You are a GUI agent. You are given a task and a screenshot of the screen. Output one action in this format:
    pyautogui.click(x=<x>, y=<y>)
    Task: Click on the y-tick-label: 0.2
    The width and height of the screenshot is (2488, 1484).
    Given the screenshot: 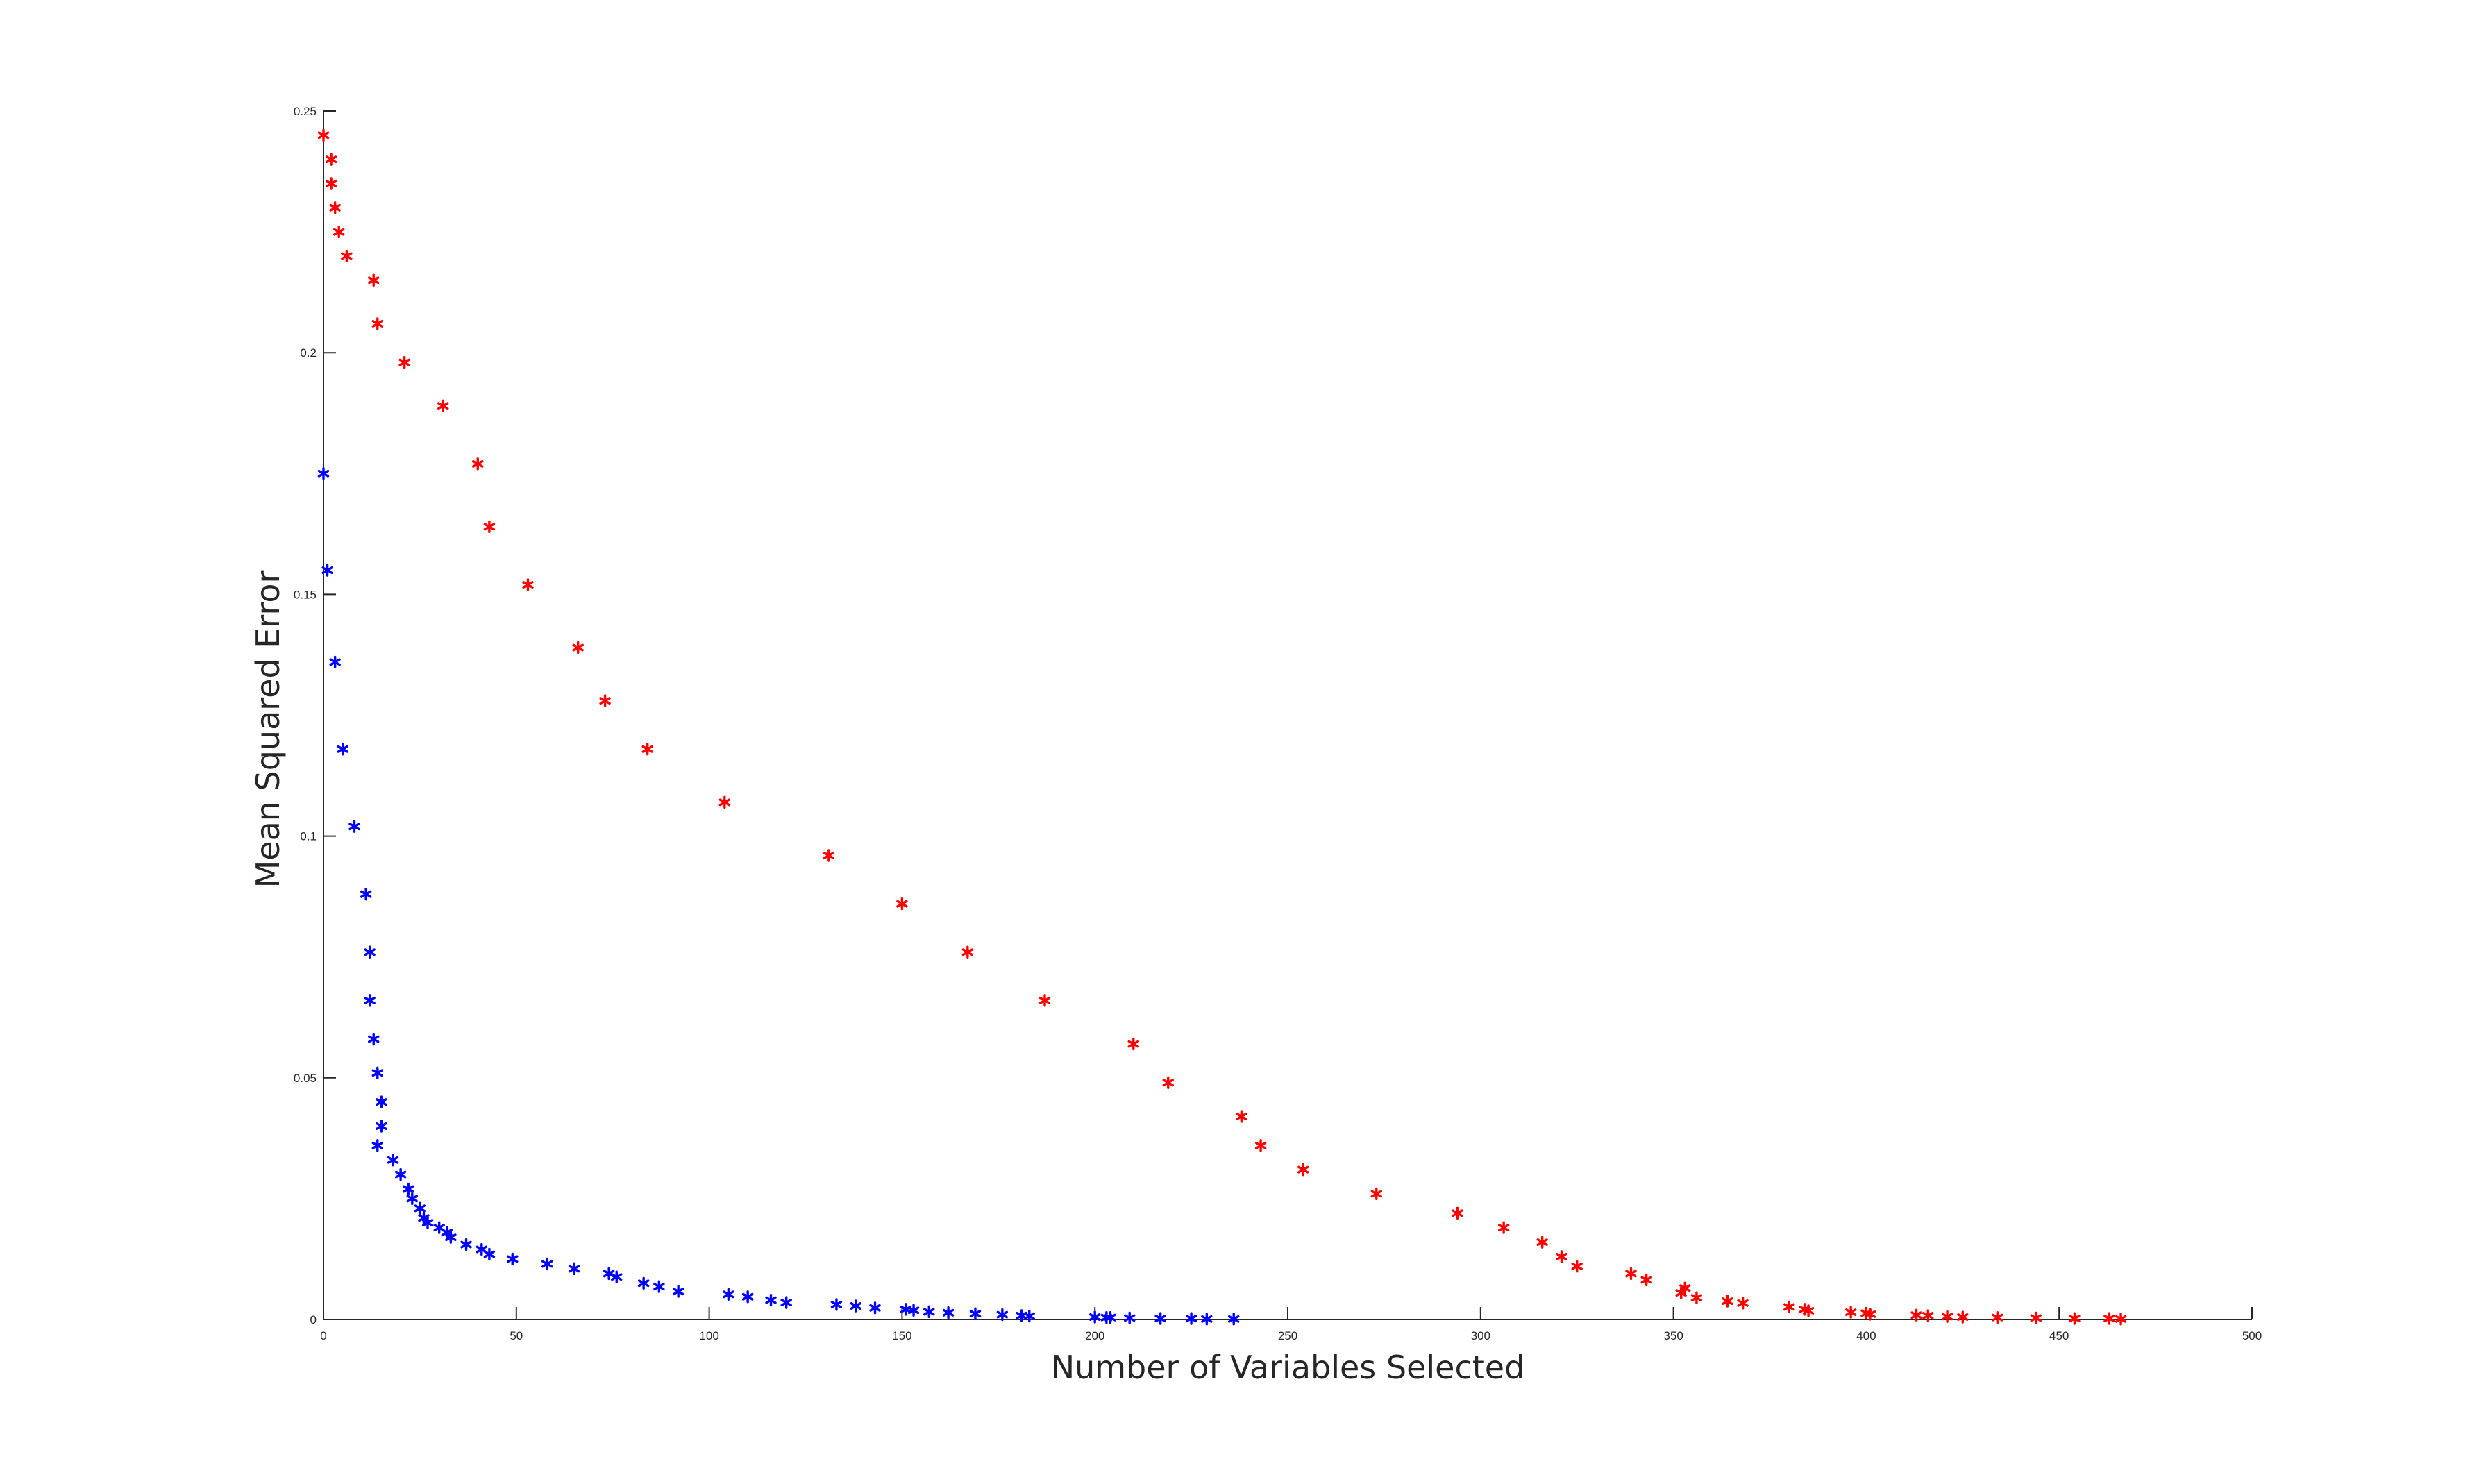 What is the action you would take?
    pyautogui.click(x=309, y=353)
    